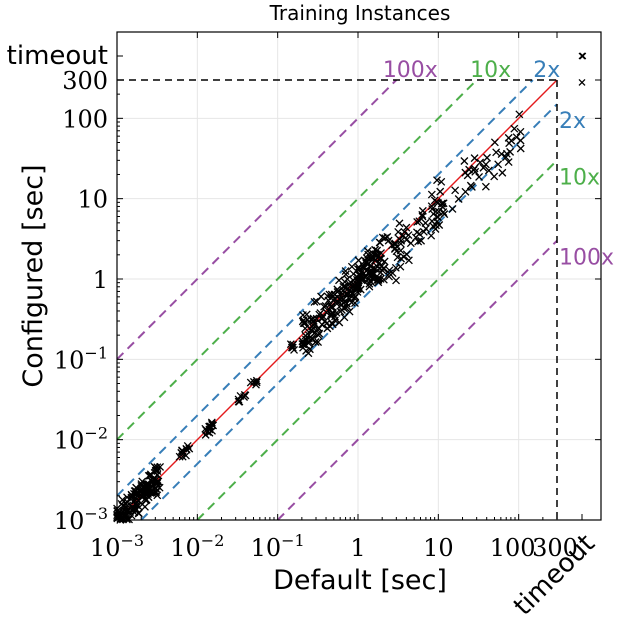 This screenshot has width=631, height=626. I want to click on diagonal-label-upper: 100x, so click(410, 70).